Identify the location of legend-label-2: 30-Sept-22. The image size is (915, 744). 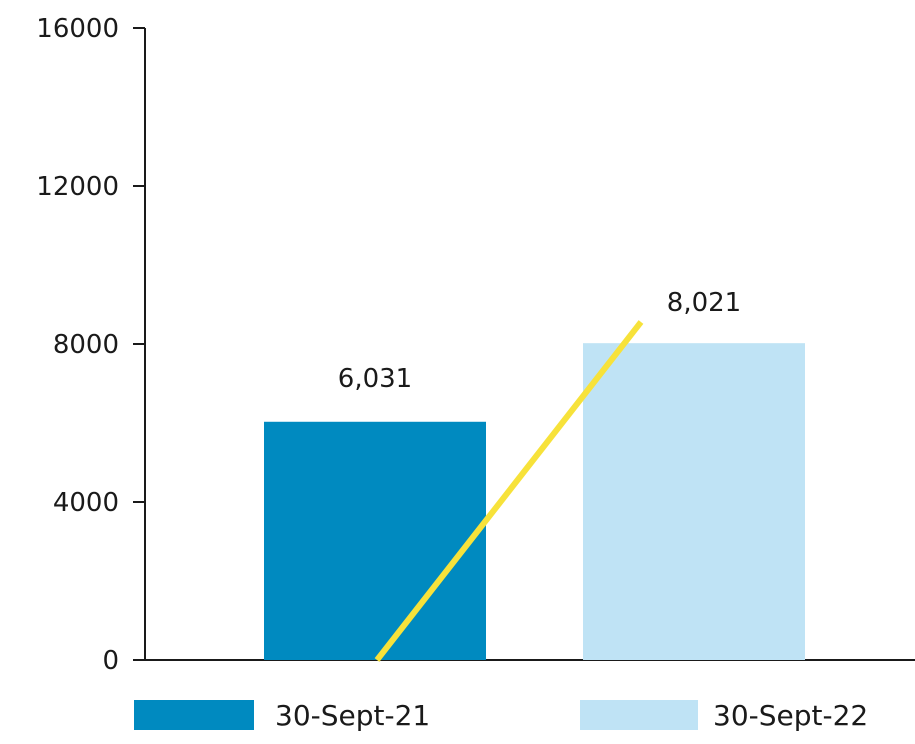
(790, 715).